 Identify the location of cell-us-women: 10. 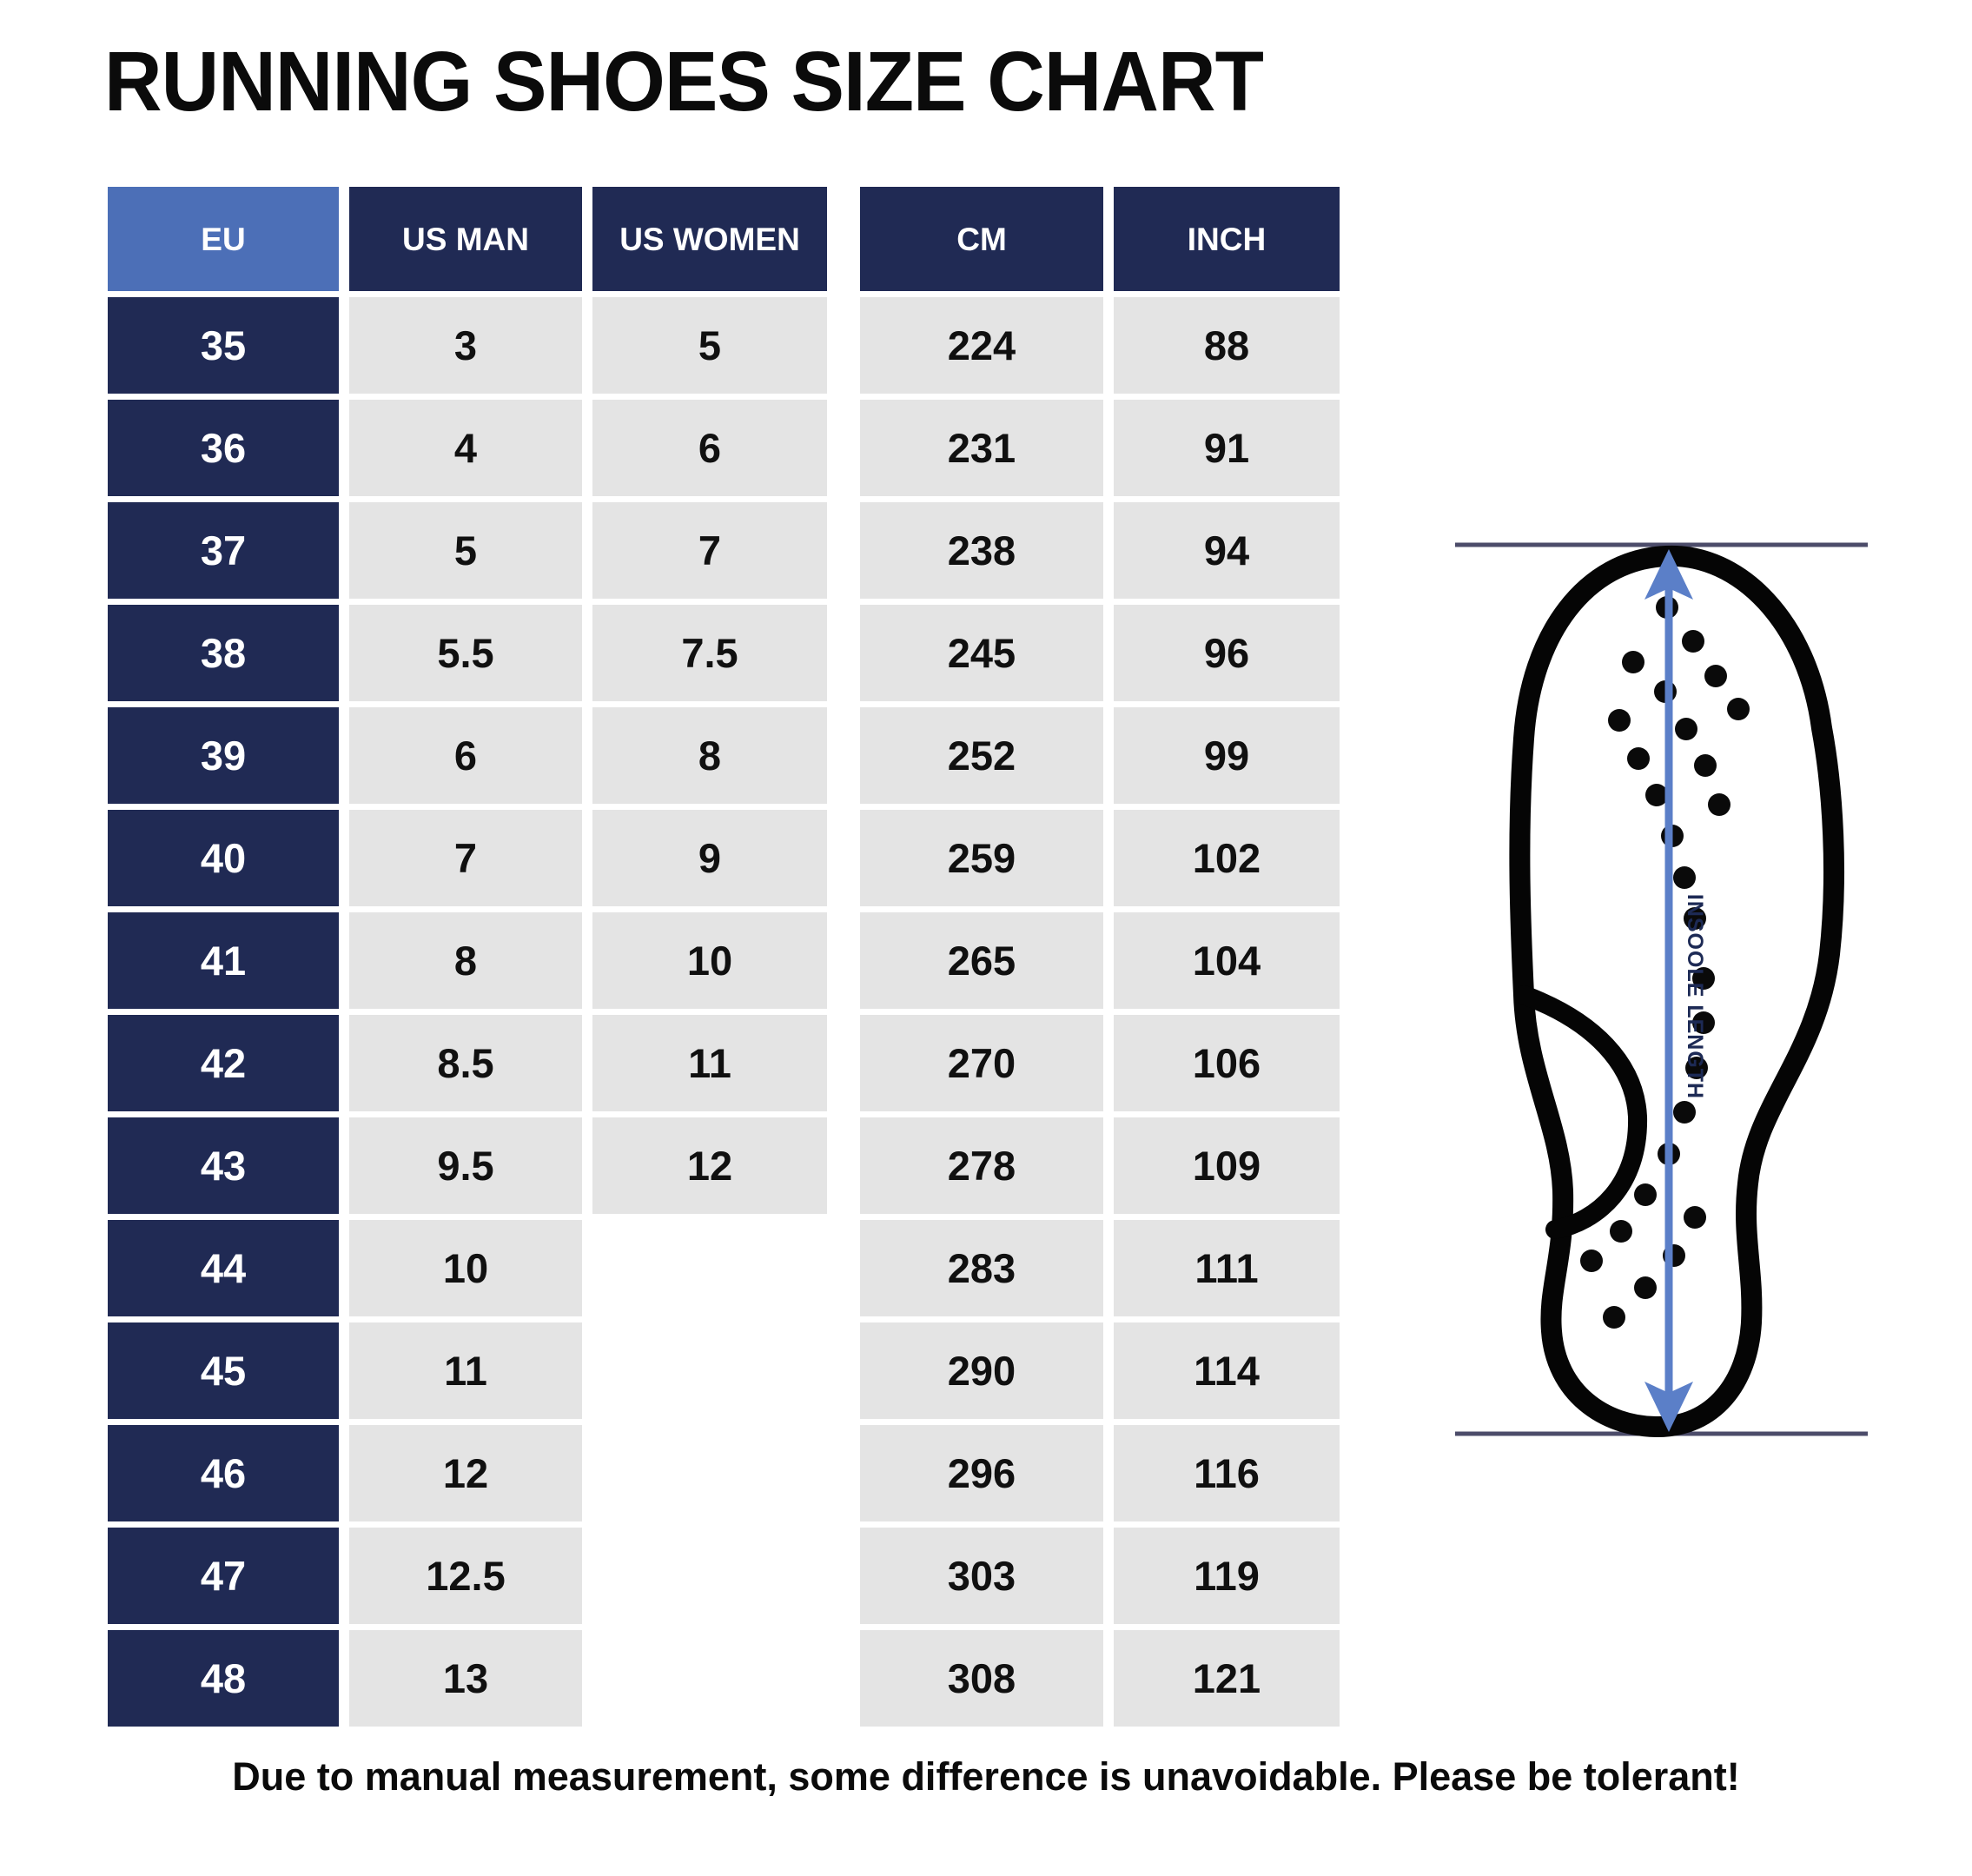
(709, 961).